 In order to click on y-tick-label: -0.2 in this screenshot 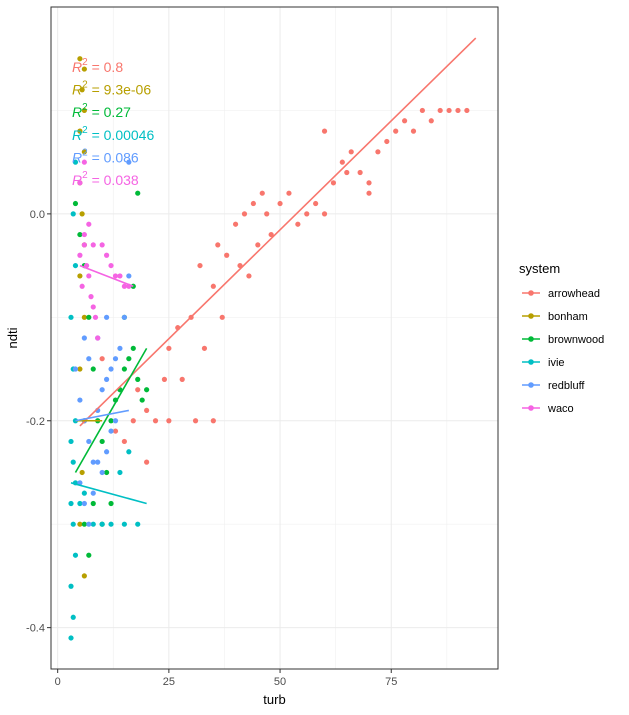, I will do `click(35, 422)`.